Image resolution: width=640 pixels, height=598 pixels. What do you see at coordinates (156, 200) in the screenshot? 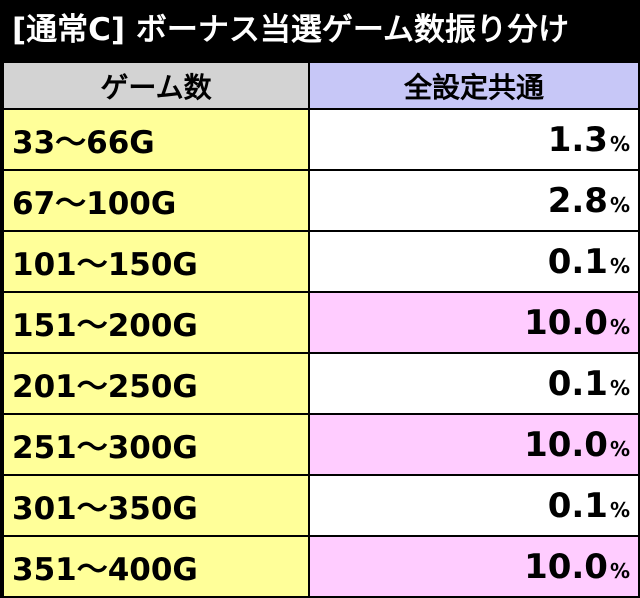
I see `row-range: 67〜100G` at bounding box center [156, 200].